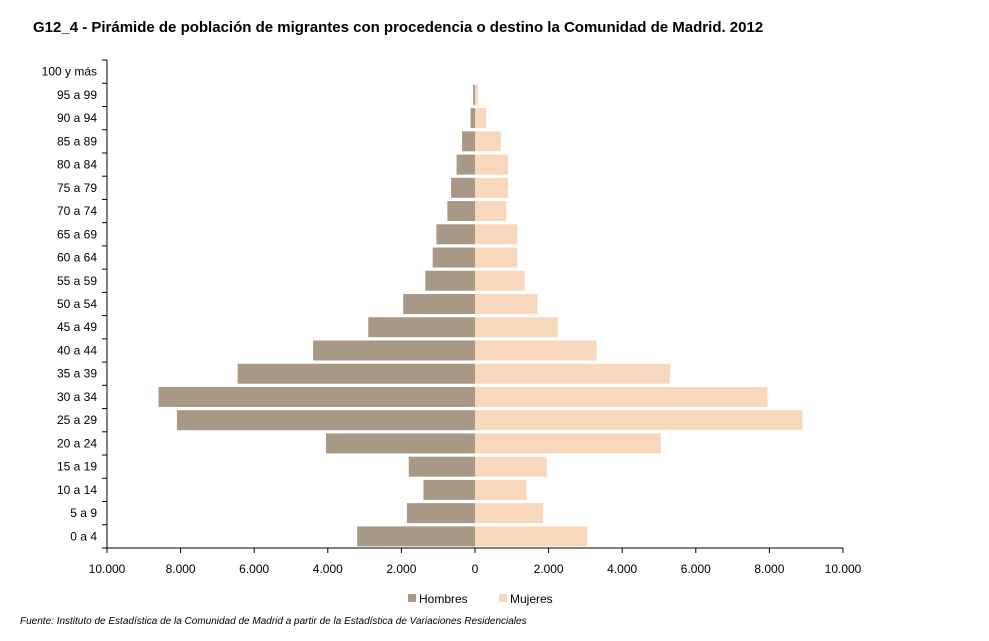 This screenshot has width=989, height=641. What do you see at coordinates (83, 536) in the screenshot?
I see `y-tick-label: 0 a 4` at bounding box center [83, 536].